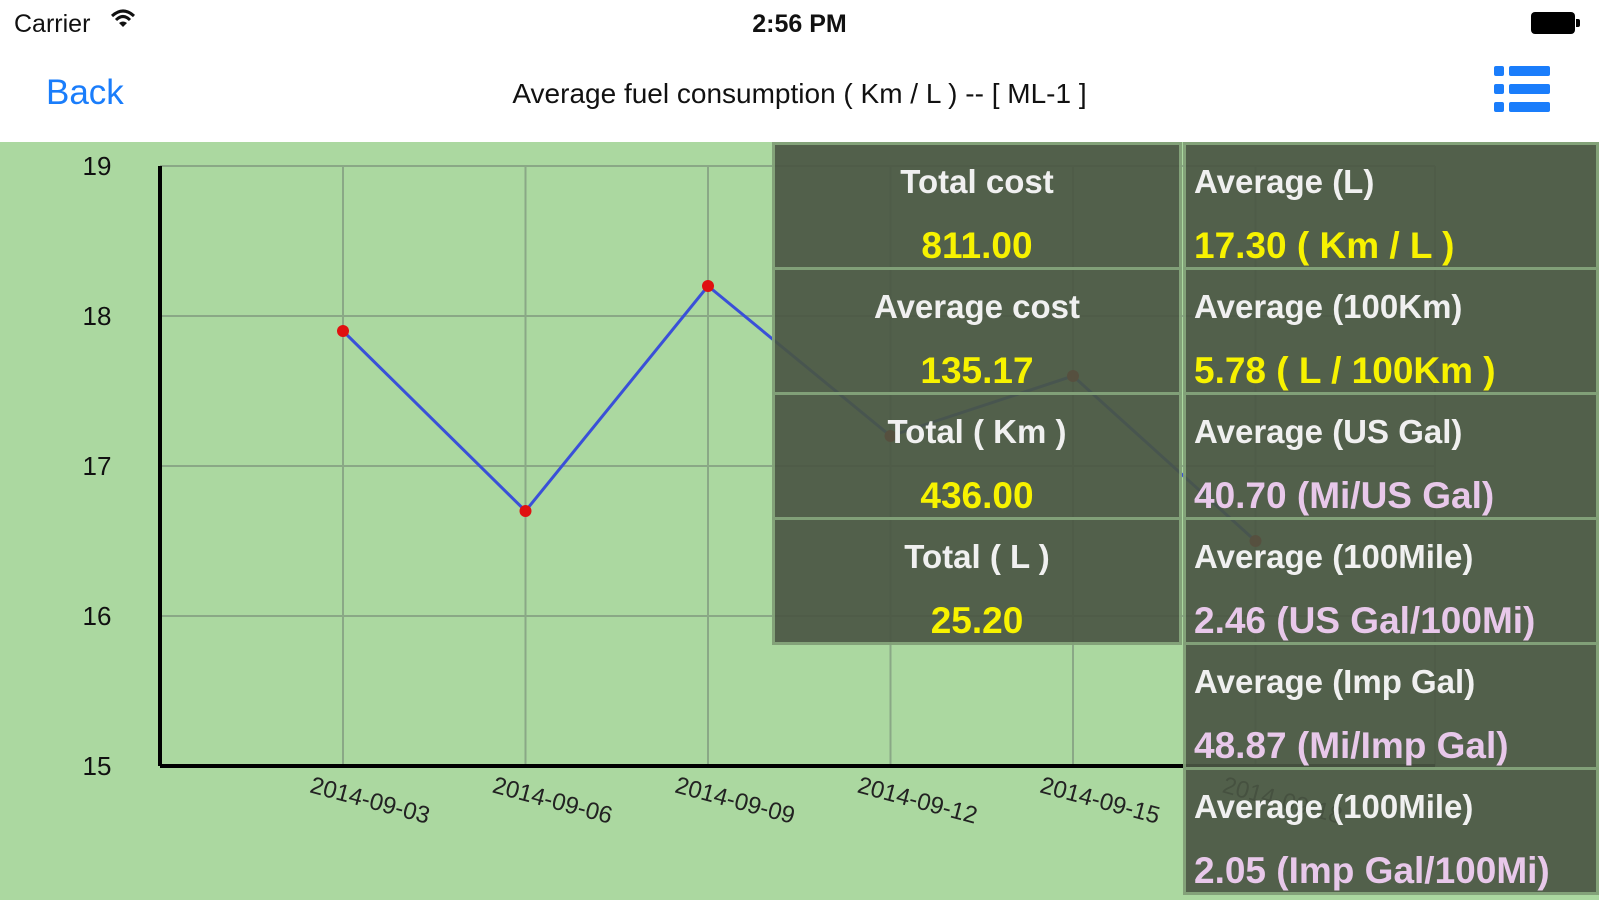  Describe the element at coordinates (1391, 331) in the screenshot. I see `average-100km-cell: Average (100Km) 5.78 ( L / 100Km )` at that location.